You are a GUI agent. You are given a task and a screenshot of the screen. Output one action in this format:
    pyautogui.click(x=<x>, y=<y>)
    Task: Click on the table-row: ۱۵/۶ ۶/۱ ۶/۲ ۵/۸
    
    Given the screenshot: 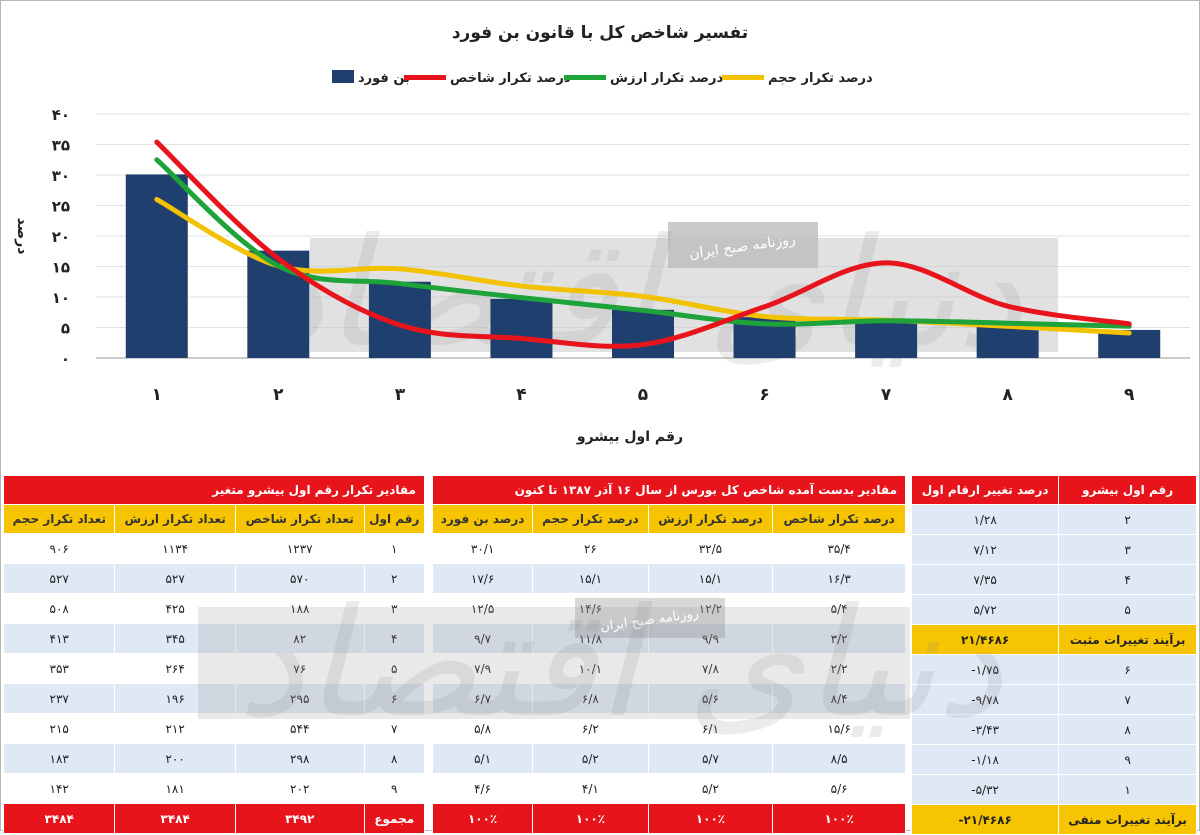 What is the action you would take?
    pyautogui.click(x=668, y=728)
    